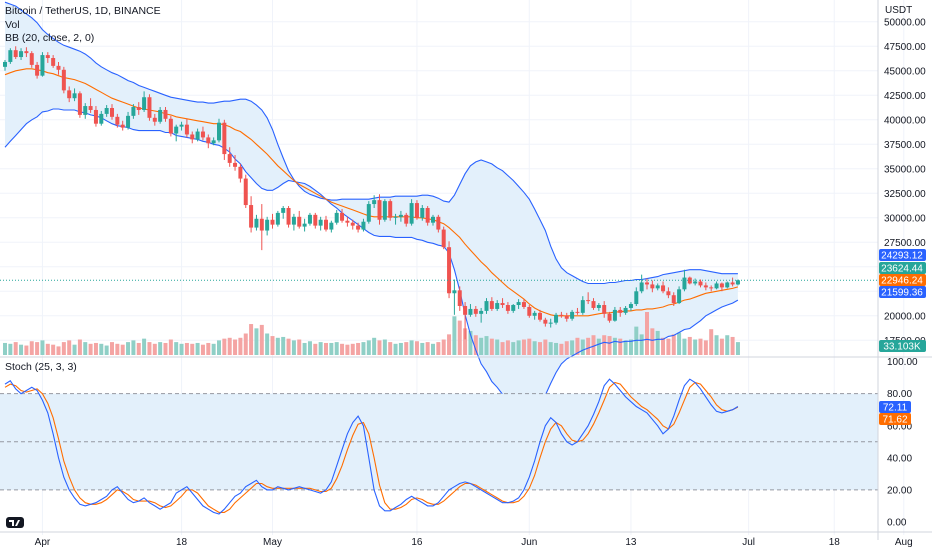 This screenshot has width=932, height=550. Describe the element at coordinates (902, 281) in the screenshot. I see `price-badge-label: 22946.24` at that location.